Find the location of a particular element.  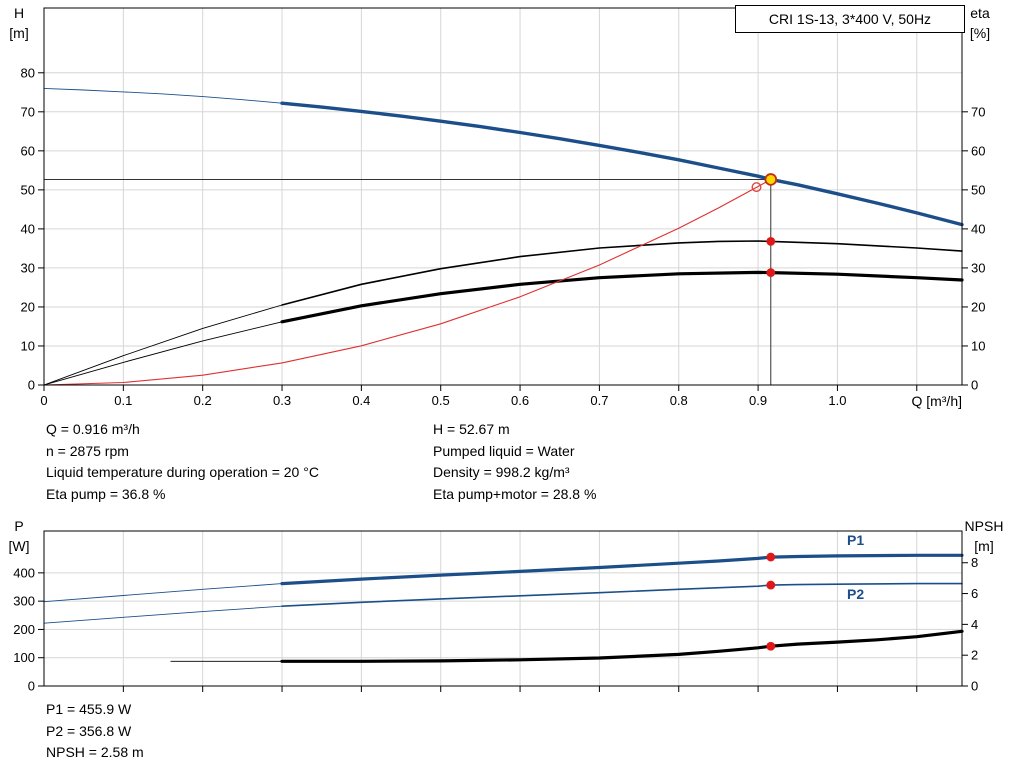

requested-duty-circle is located at coordinates (756, 187).